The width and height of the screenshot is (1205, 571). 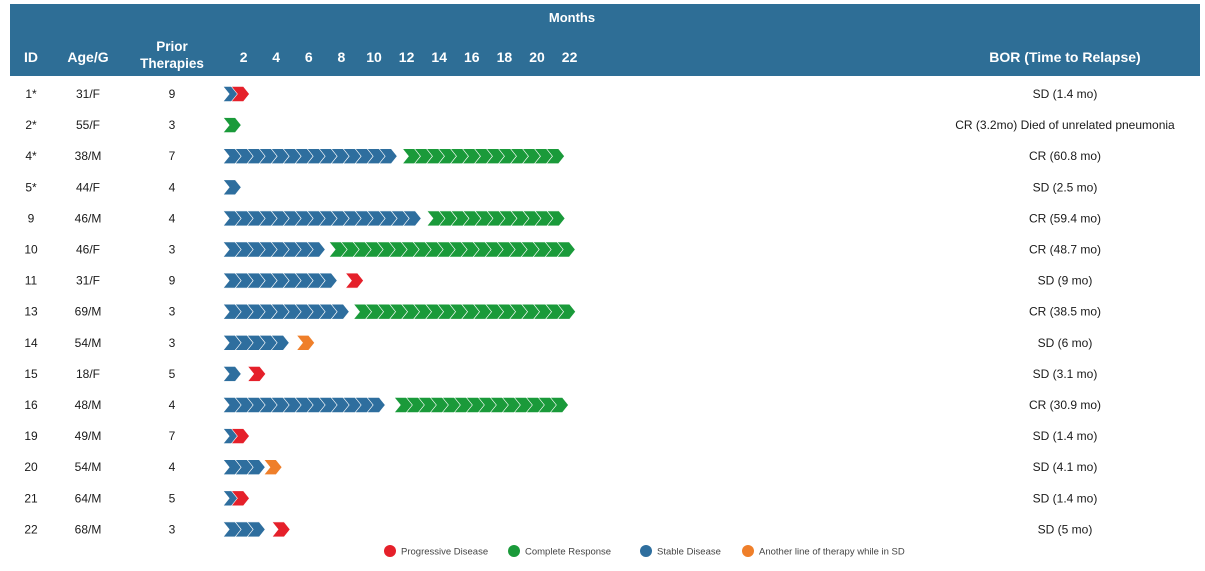 I want to click on month-tick-label: 16, so click(x=472, y=57).